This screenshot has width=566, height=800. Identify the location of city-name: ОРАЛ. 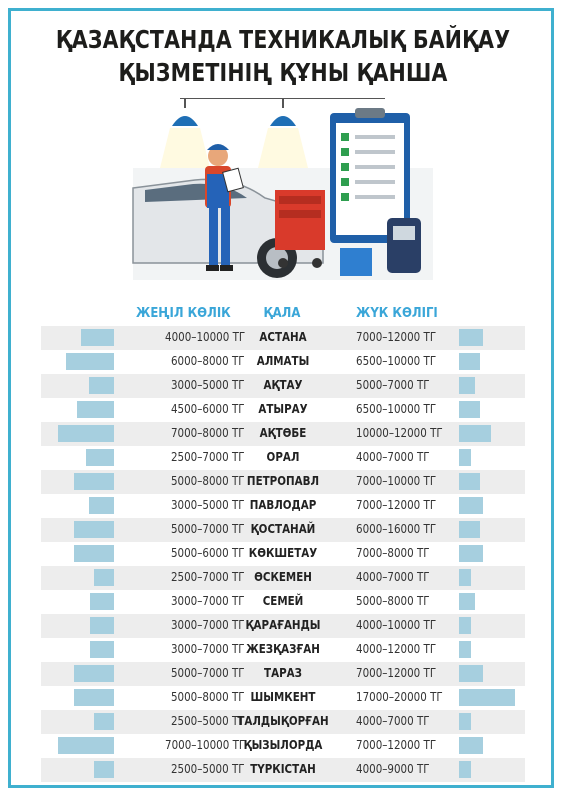
(283, 457).